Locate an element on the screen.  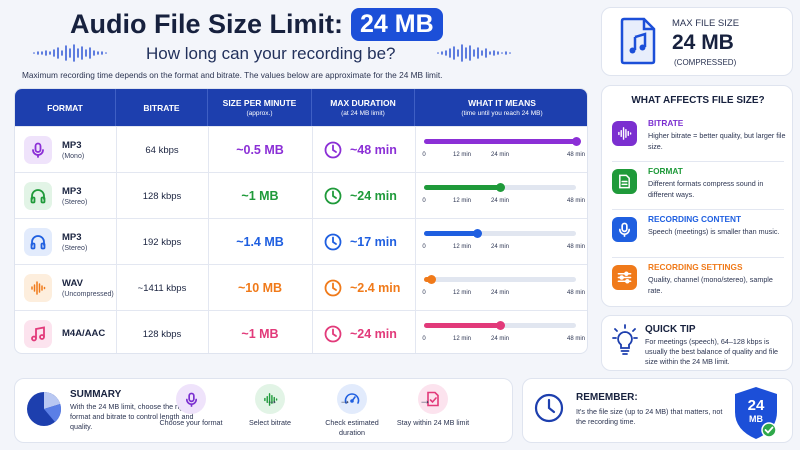
summary-step: Check estimated duration is located at coordinates (352, 411).